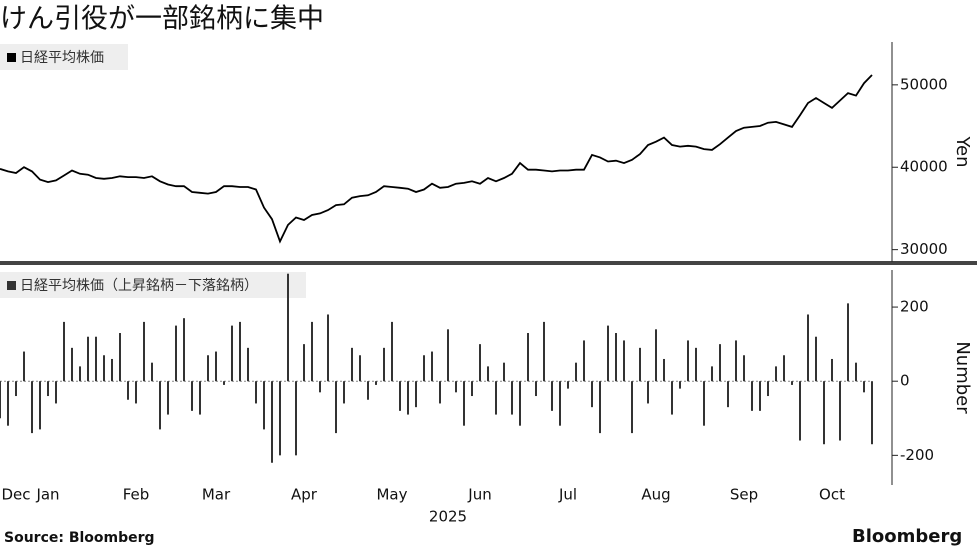 The width and height of the screenshot is (977, 549). I want to click on y-tick-label: 200, so click(914, 307).